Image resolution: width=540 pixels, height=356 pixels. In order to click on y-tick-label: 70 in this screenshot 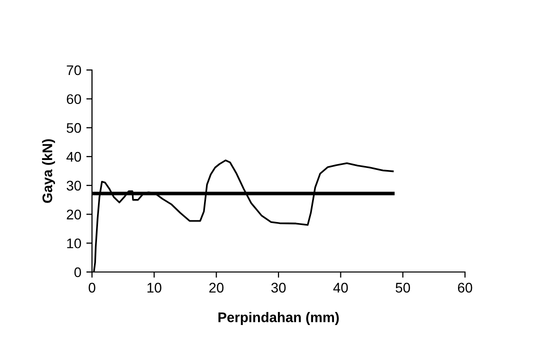, I will do `click(74, 70)`.